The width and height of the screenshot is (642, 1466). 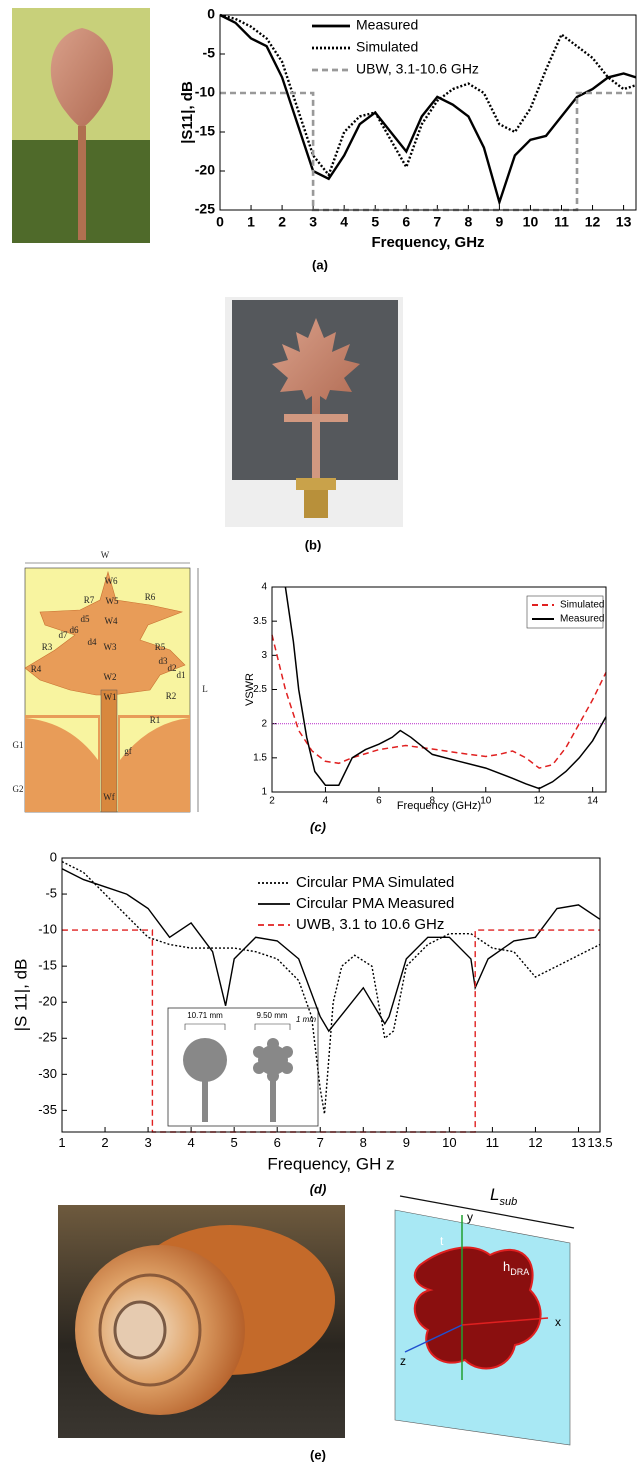 What do you see at coordinates (187, 112) in the screenshot?
I see `y-axis-label: |S11|, dB` at bounding box center [187, 112].